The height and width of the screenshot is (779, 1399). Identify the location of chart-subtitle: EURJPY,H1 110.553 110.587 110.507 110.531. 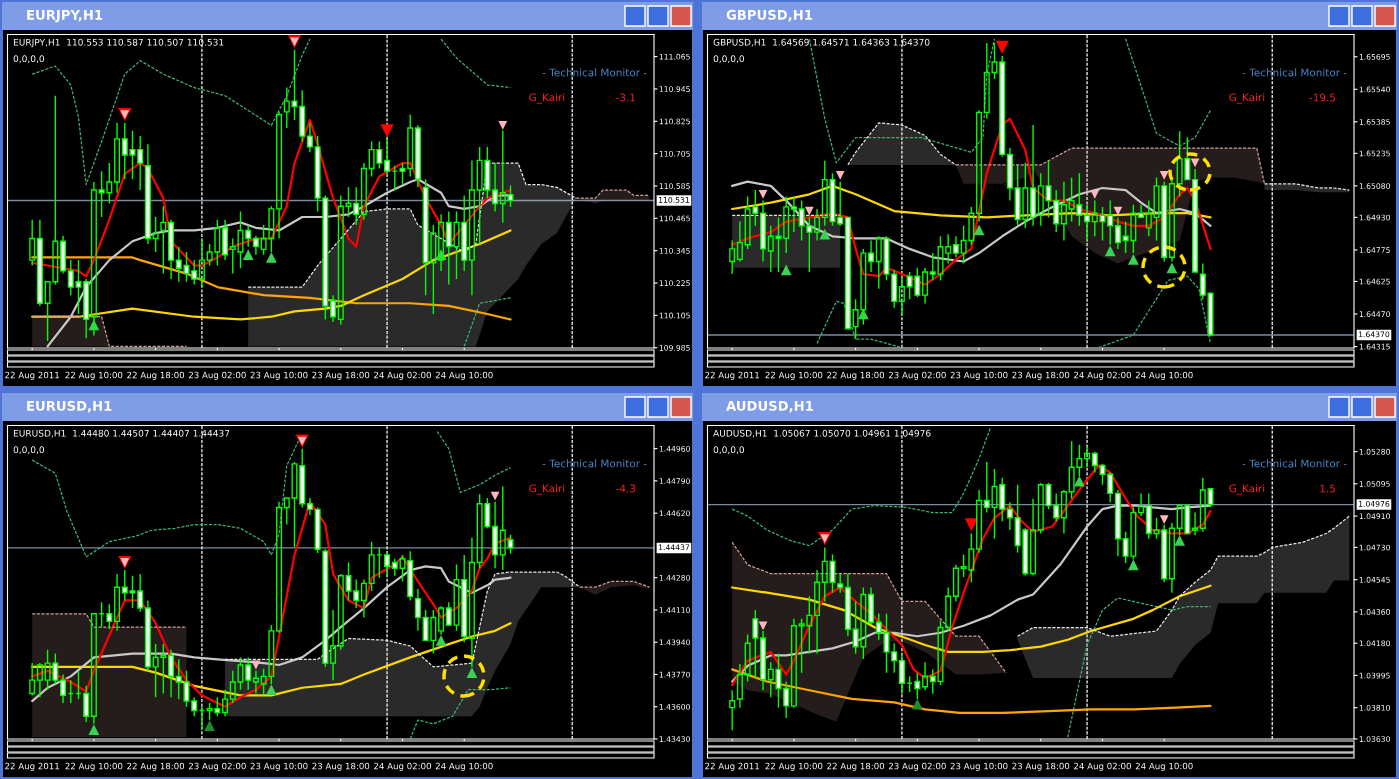
(118, 43).